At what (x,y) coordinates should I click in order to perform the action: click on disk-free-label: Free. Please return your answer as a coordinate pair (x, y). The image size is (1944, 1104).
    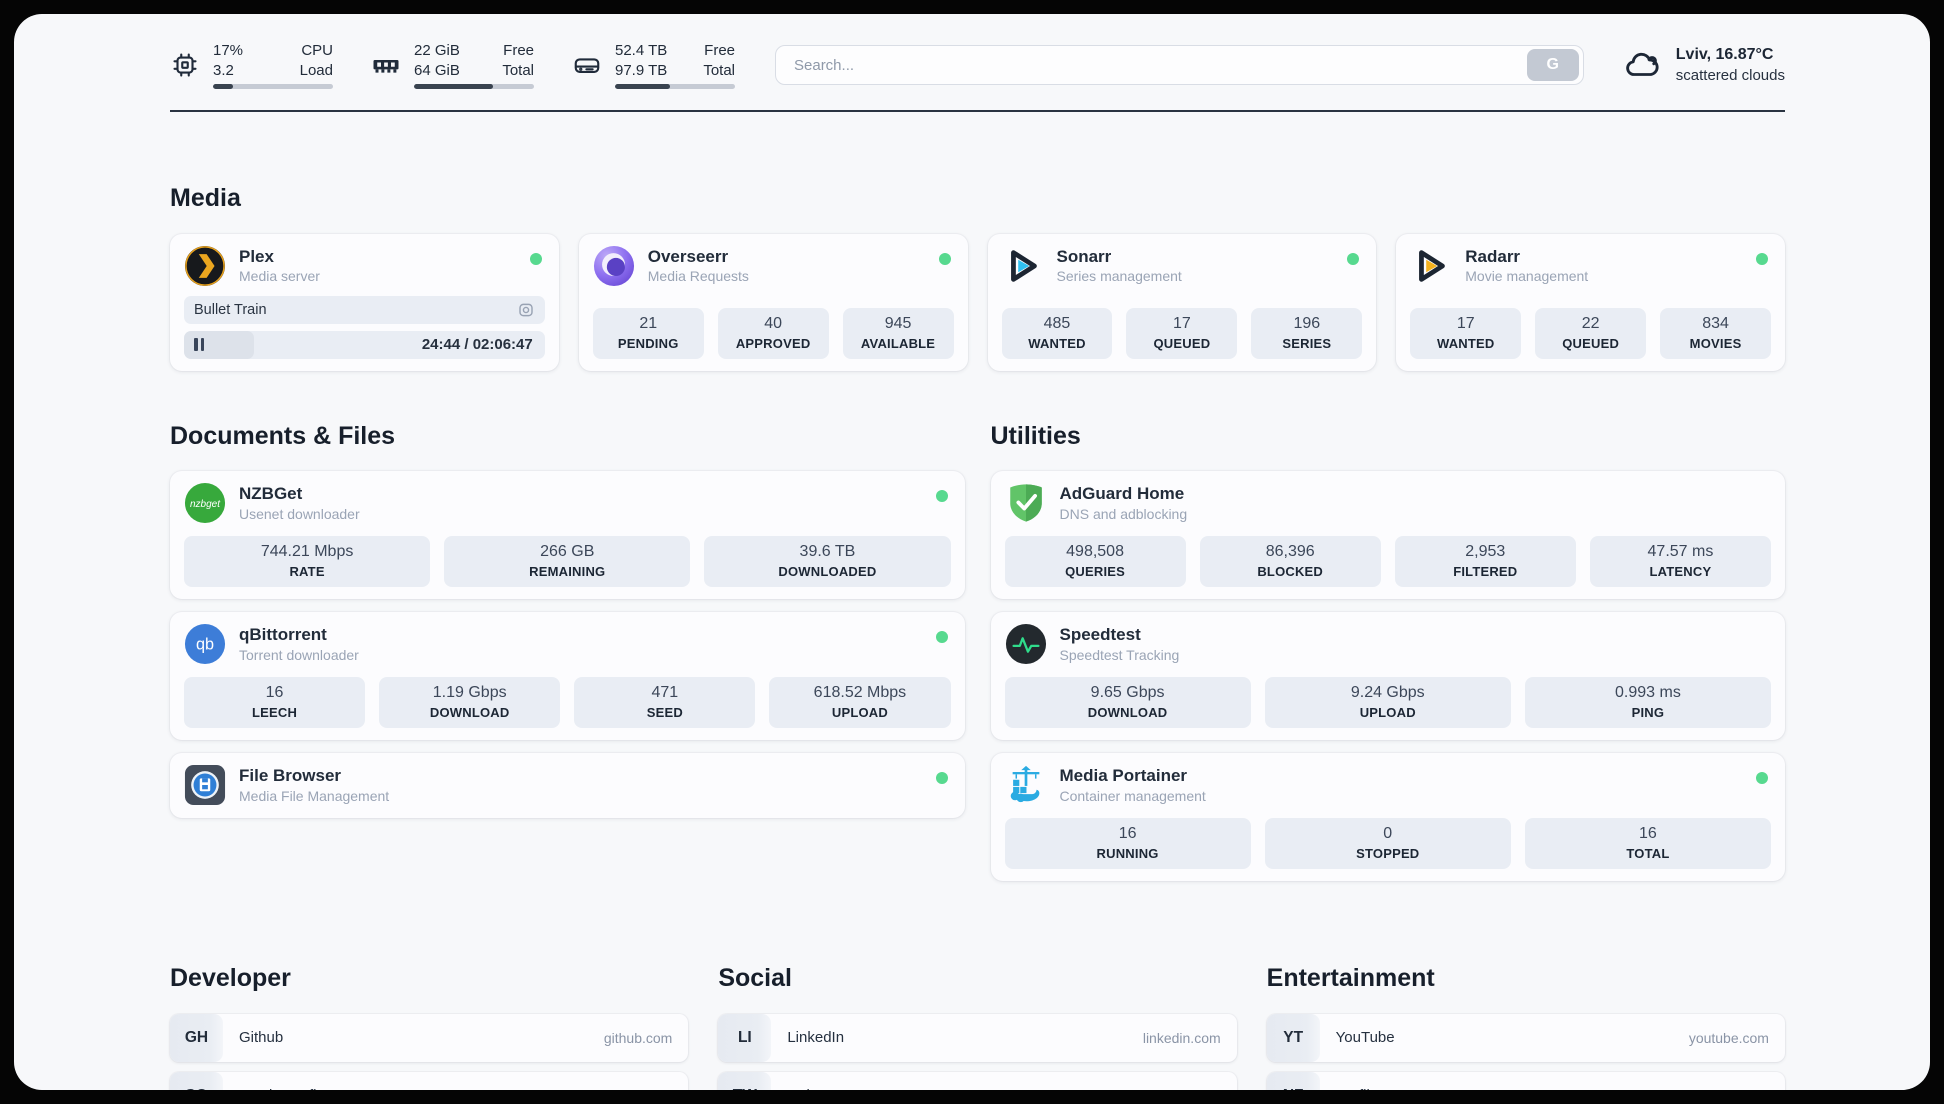
    Looking at the image, I should click on (719, 50).